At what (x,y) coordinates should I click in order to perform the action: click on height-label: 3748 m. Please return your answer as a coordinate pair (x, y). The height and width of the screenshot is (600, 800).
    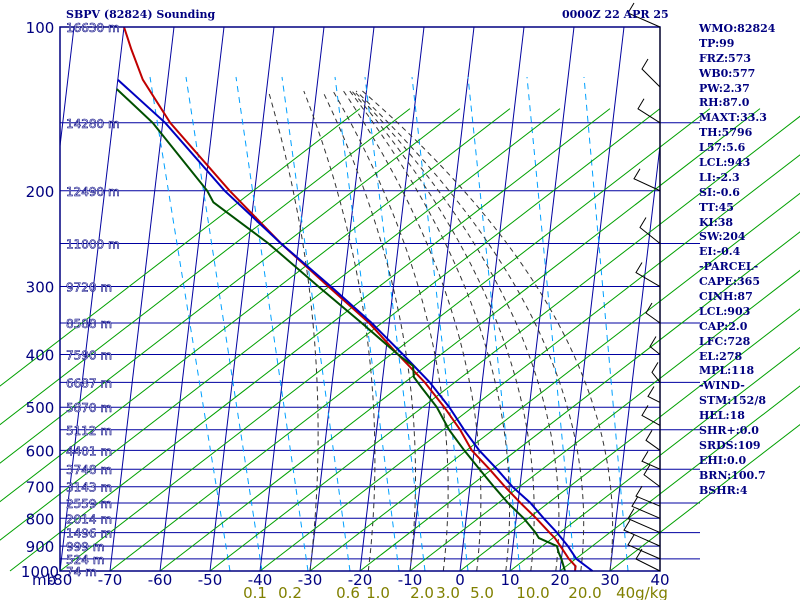
    Looking at the image, I should click on (89, 470).